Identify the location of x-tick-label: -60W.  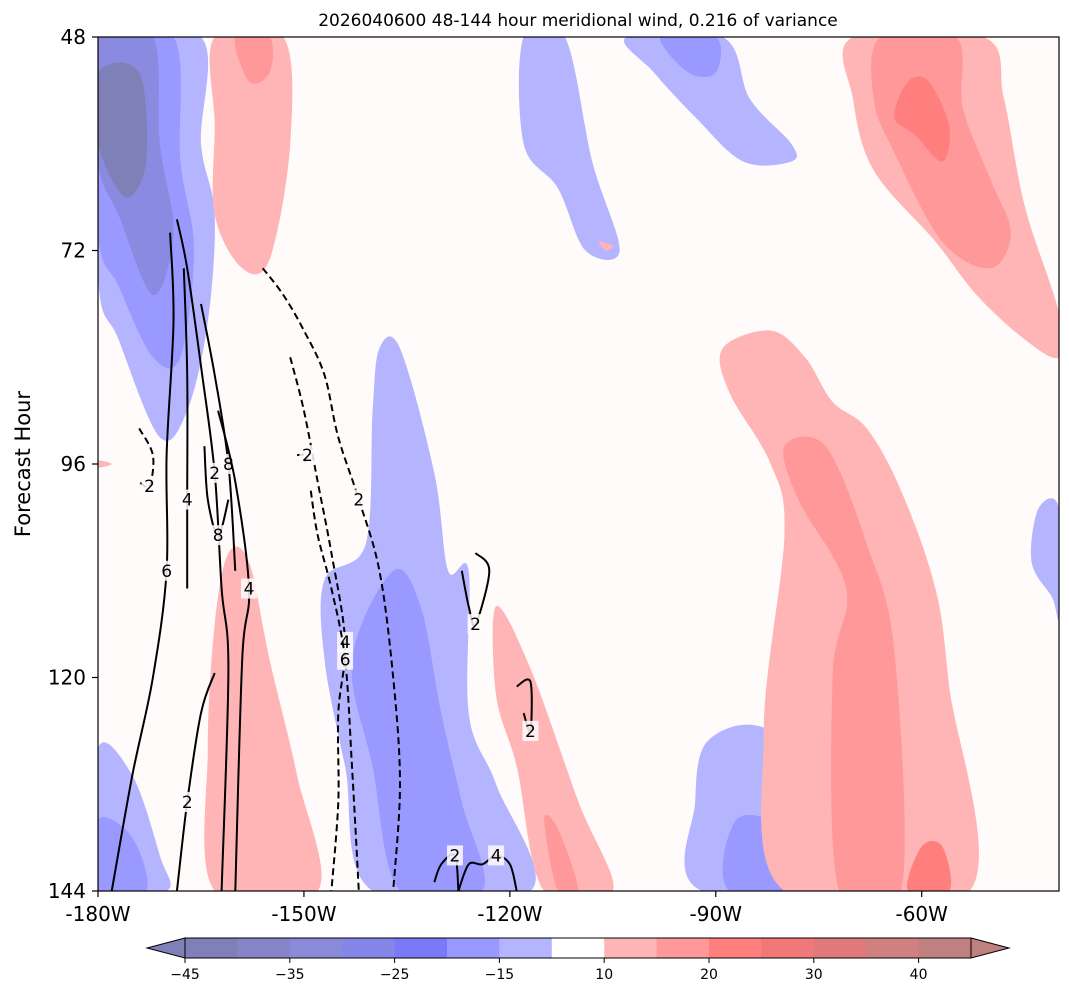
(921, 914).